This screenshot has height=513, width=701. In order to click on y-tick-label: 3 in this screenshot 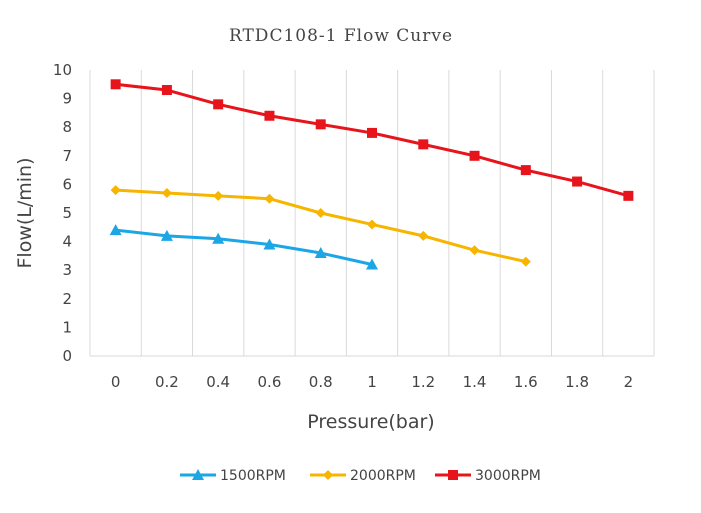, I will do `click(67, 270)`.